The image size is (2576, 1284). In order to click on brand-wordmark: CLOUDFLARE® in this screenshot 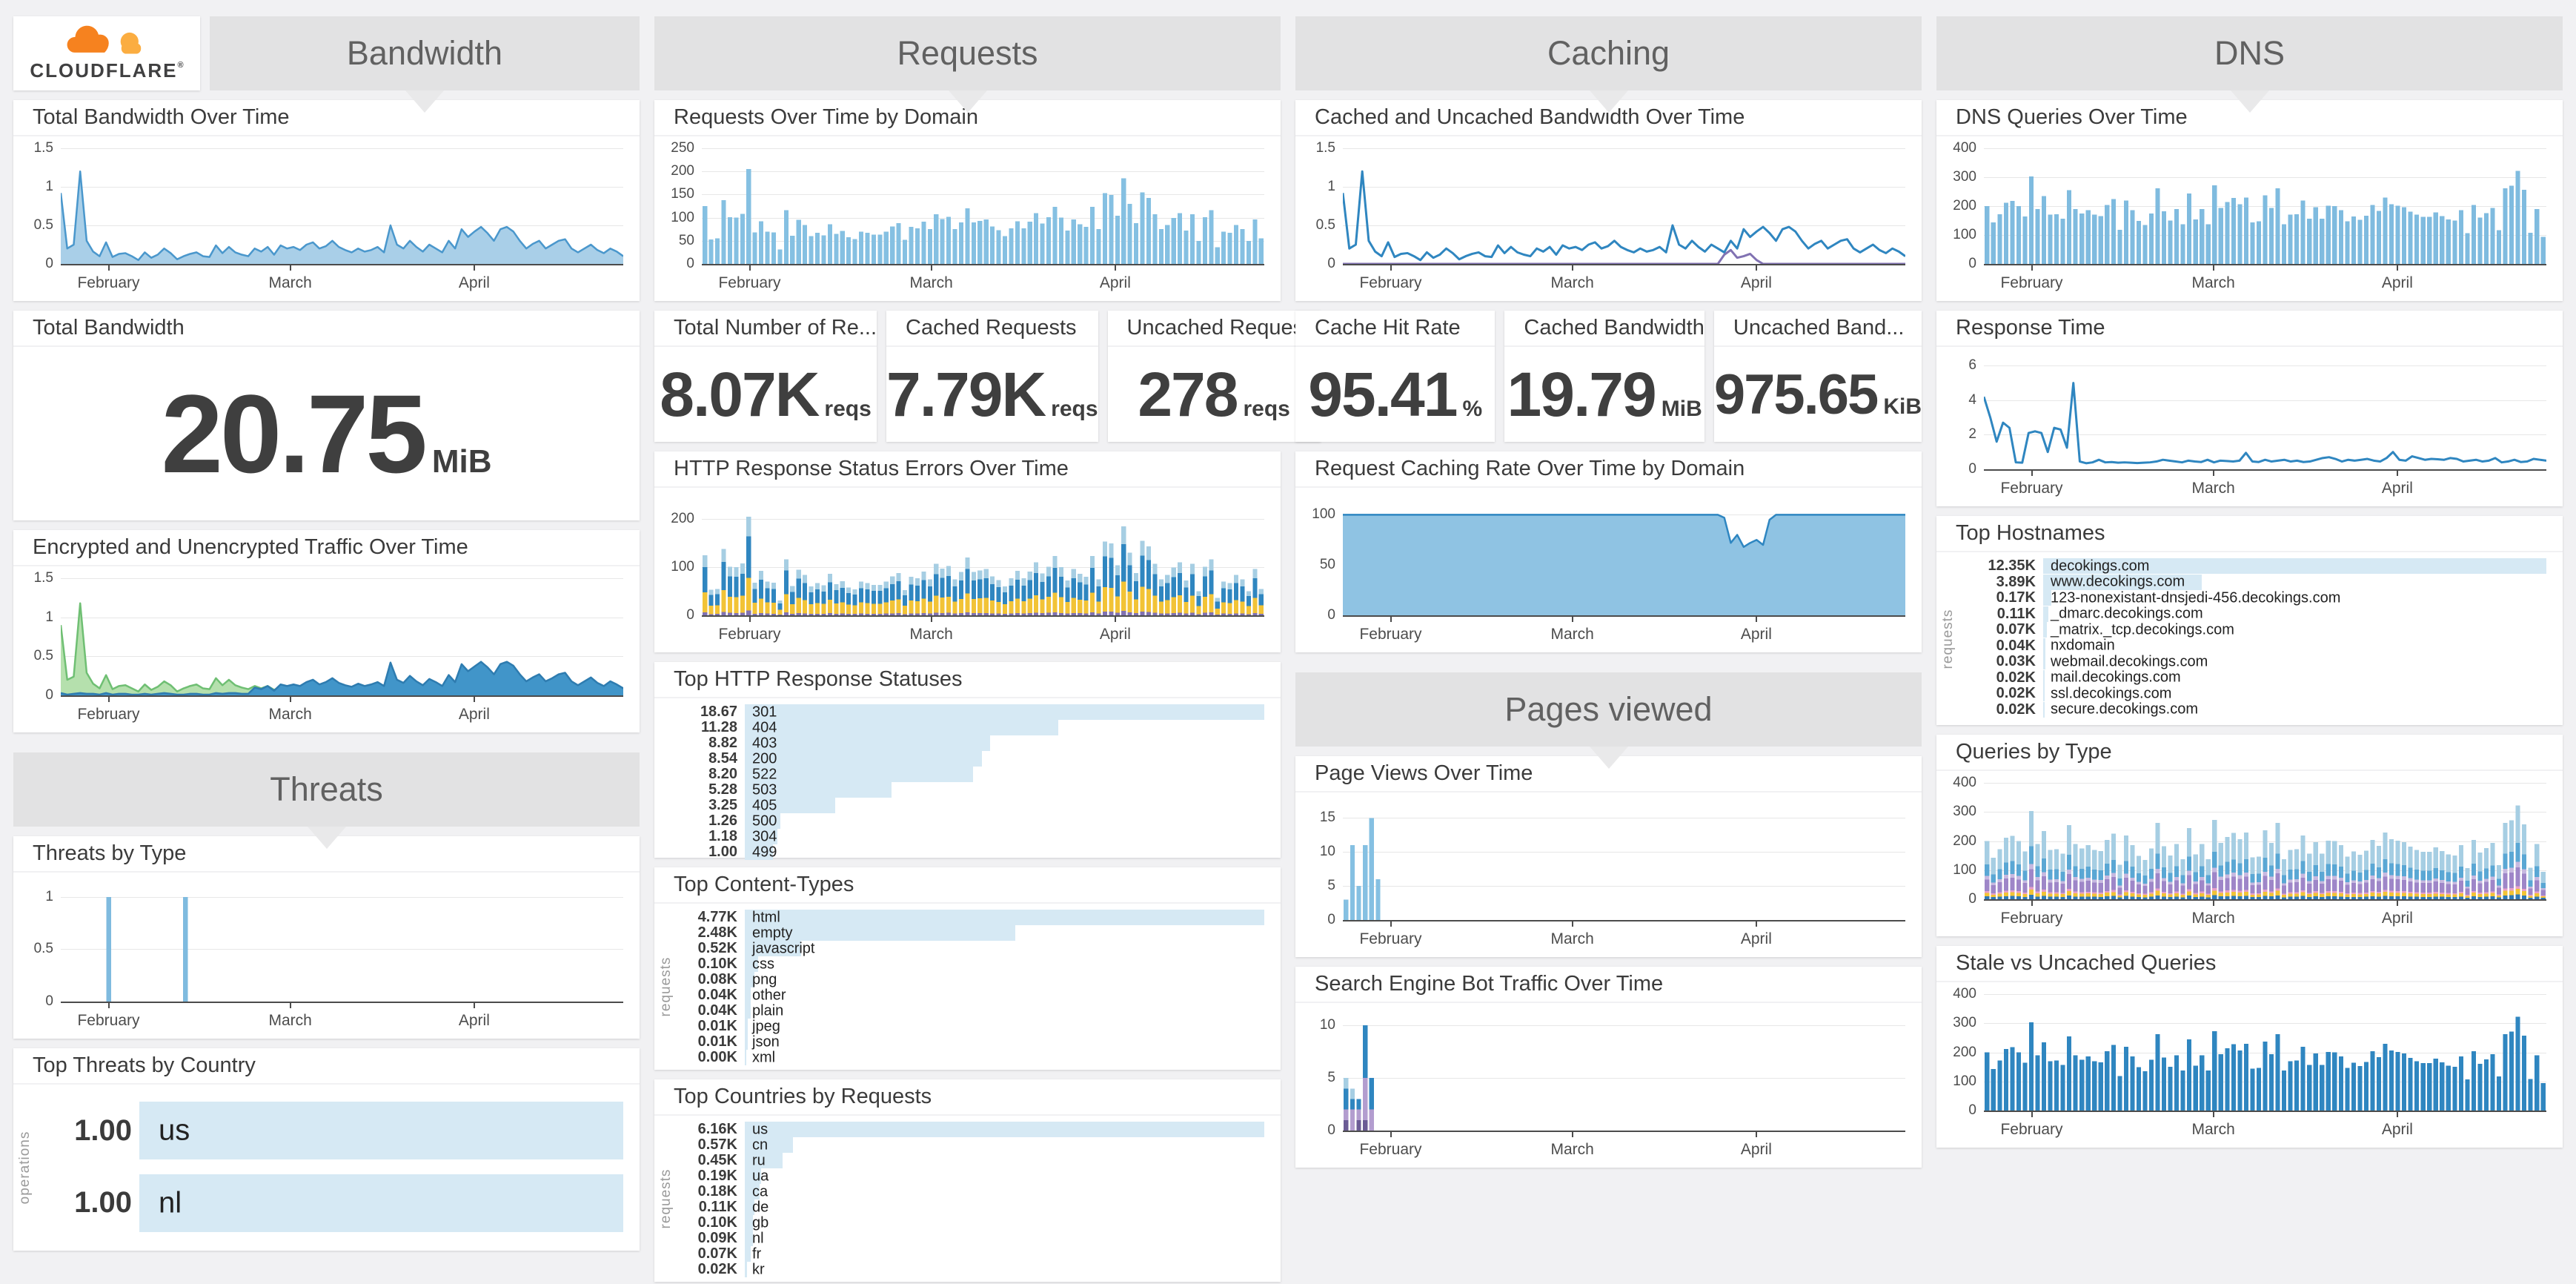, I will do `click(106, 70)`.